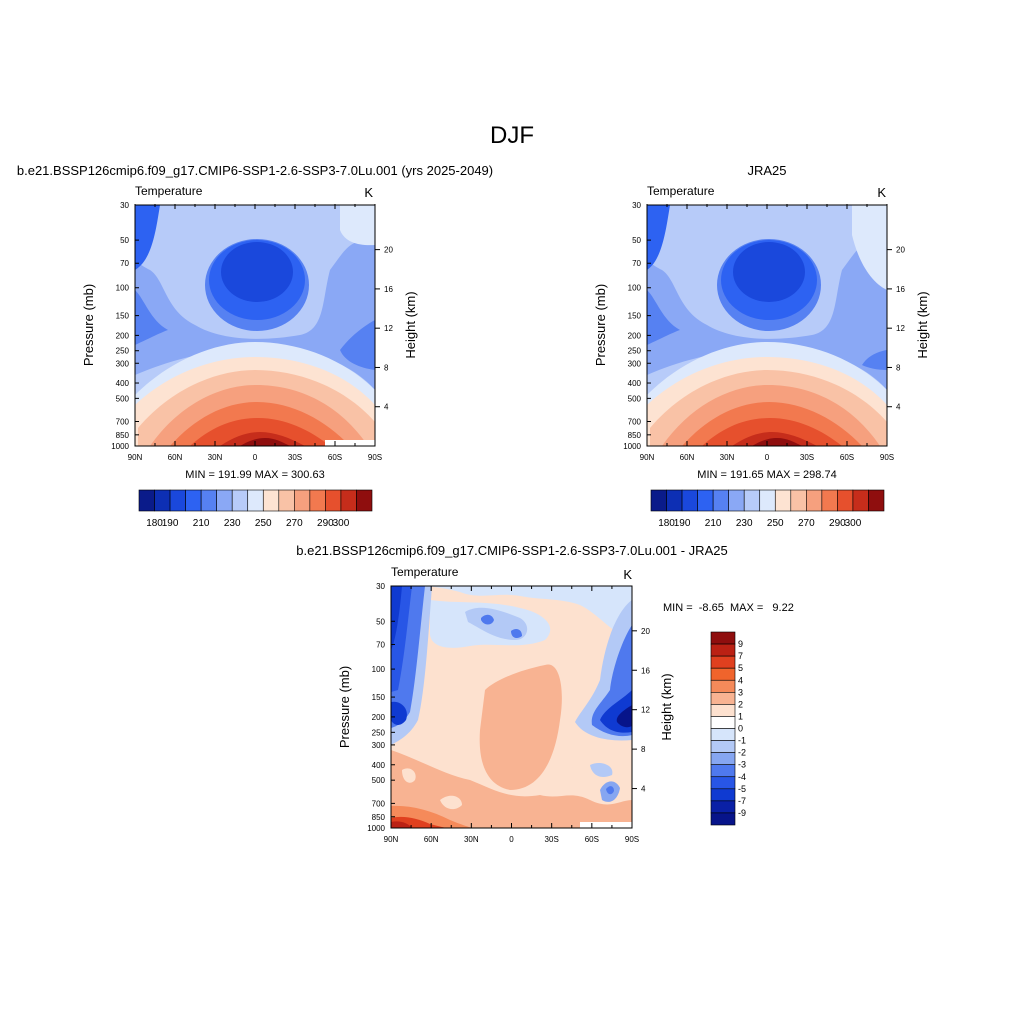 The height and width of the screenshot is (1024, 1024). What do you see at coordinates (740, 704) in the screenshot?
I see `colorbar-label: 2` at bounding box center [740, 704].